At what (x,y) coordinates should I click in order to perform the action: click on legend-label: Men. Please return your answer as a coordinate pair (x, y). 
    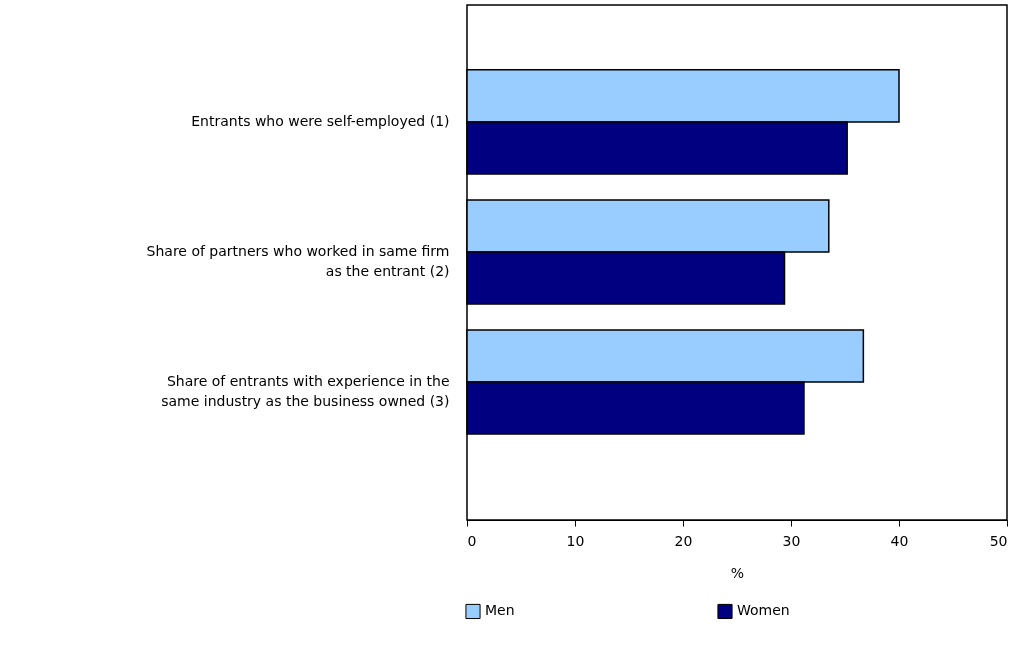
    Looking at the image, I should click on (500, 610).